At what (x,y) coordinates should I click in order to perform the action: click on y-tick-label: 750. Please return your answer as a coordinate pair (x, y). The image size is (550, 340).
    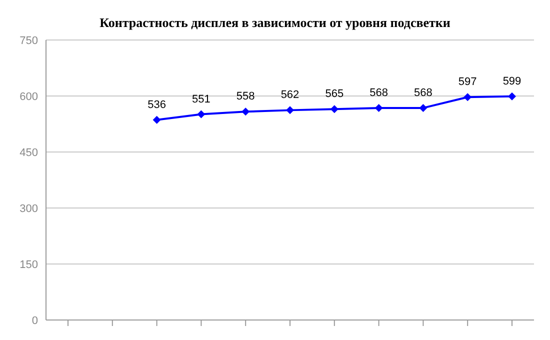
    Looking at the image, I should click on (29, 40).